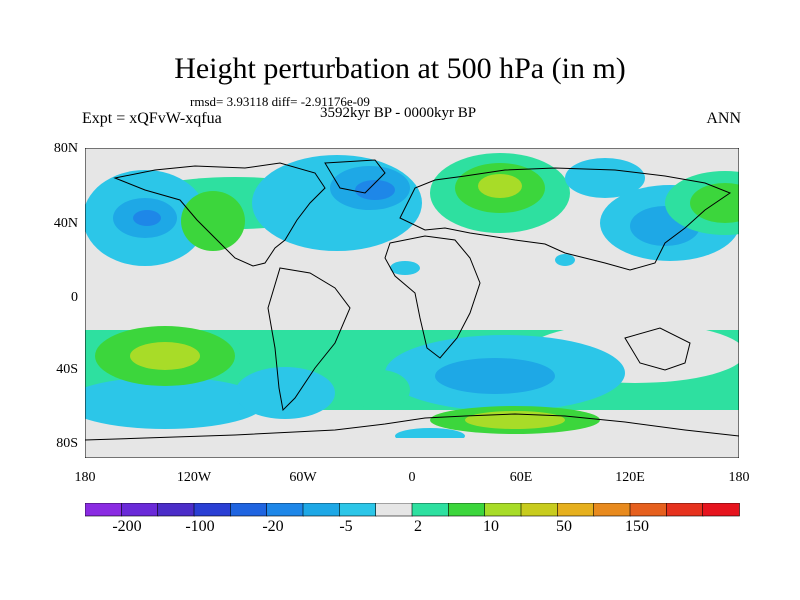 This screenshot has height=600, width=800. What do you see at coordinates (412, 477) in the screenshot?
I see `lon-tick-label: 0` at bounding box center [412, 477].